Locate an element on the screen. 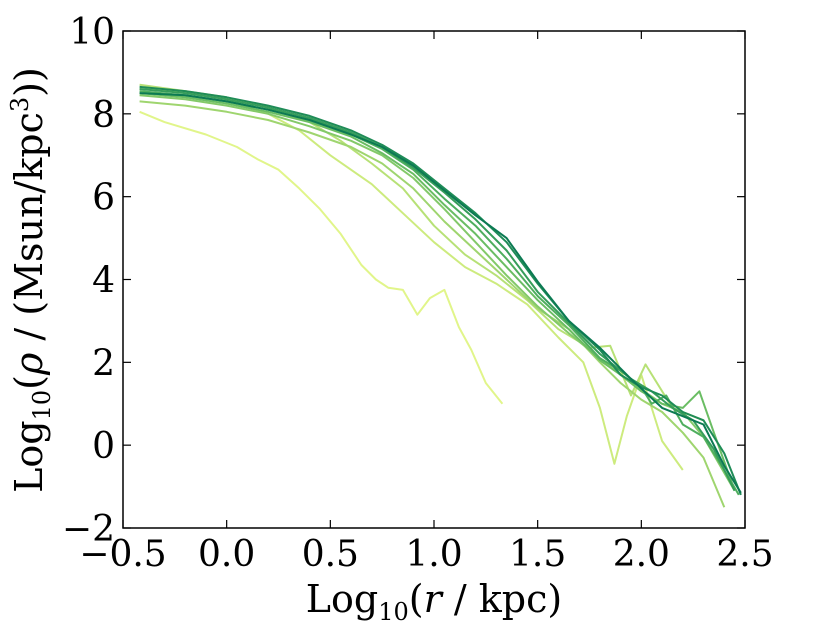  x-tick-label: 2.0 is located at coordinates (641, 554).